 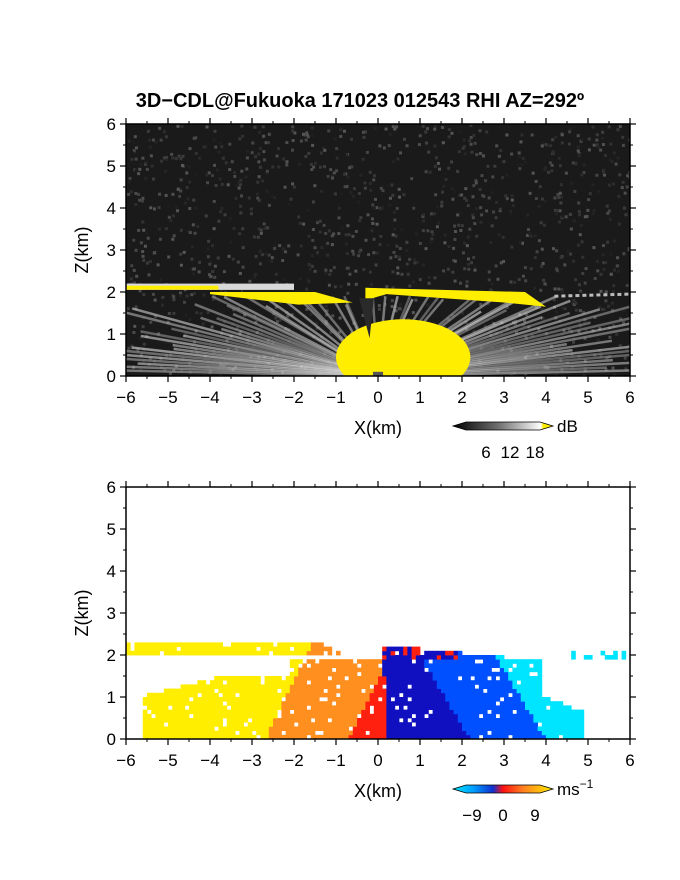 What do you see at coordinates (461, 397) in the screenshot?
I see `x-tick-label: 2` at bounding box center [461, 397].